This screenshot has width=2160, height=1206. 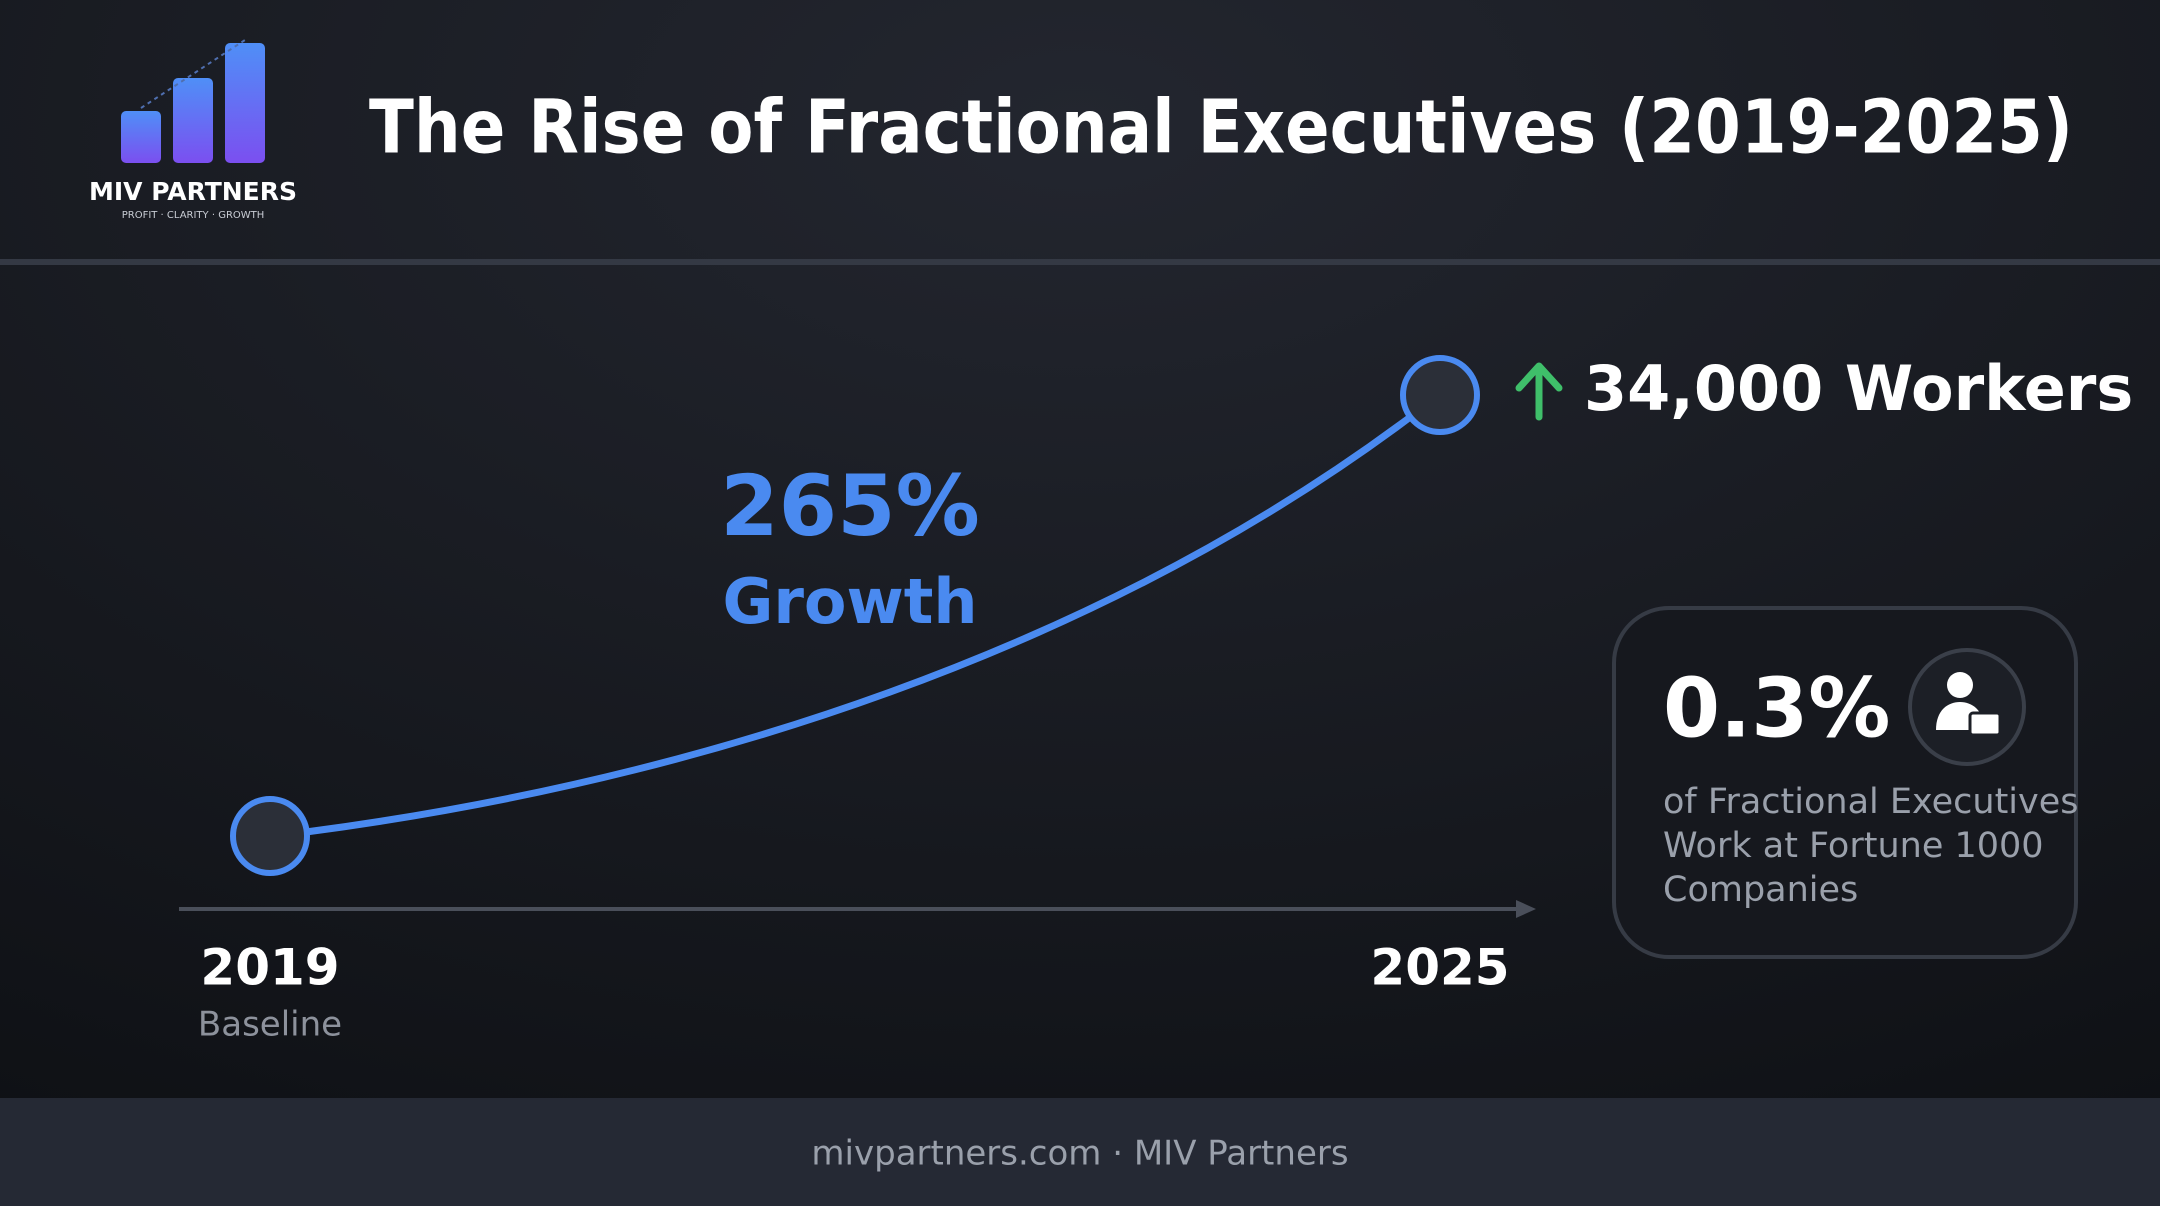 What do you see at coordinates (1539, 391) in the screenshot?
I see `up-arrow` at bounding box center [1539, 391].